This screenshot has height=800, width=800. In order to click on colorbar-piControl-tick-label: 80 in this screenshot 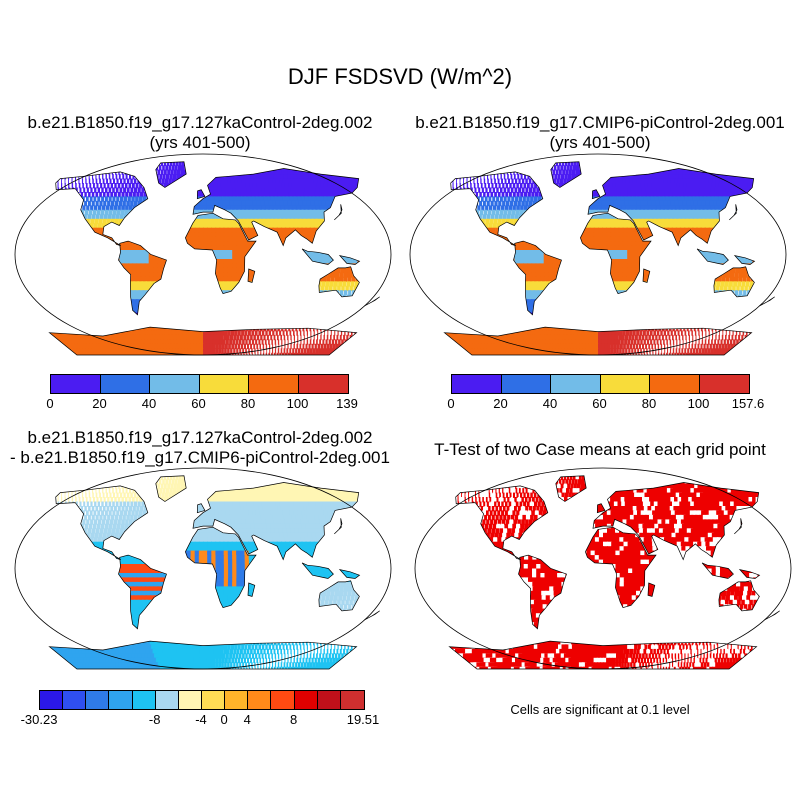, I will do `click(649, 403)`.